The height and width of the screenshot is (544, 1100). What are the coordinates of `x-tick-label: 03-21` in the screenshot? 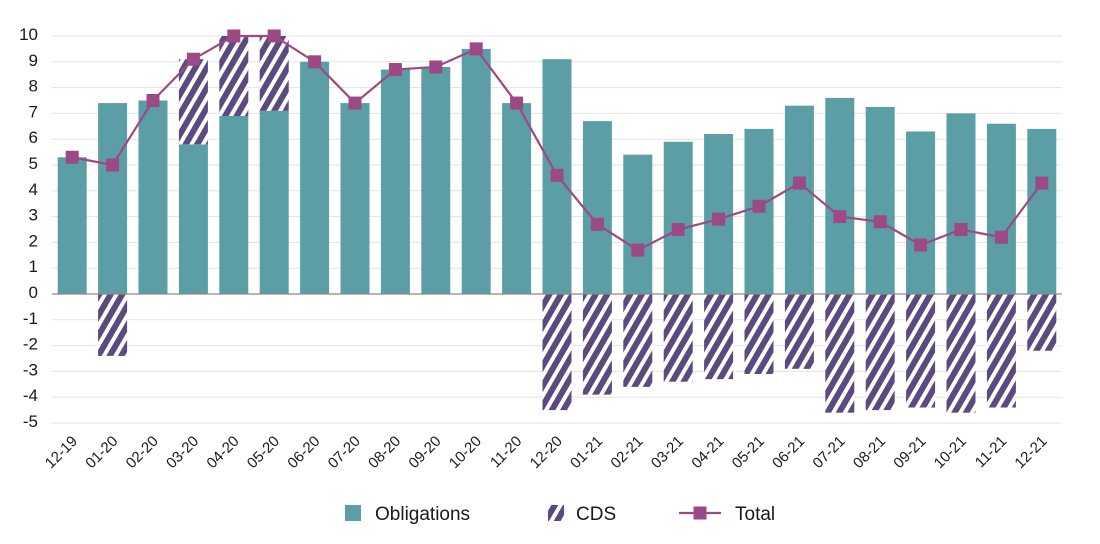 It's located at (667, 452).